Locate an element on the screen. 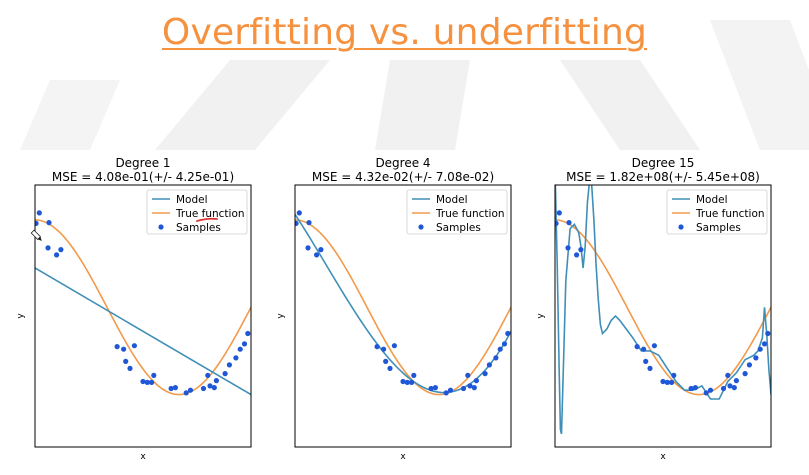 Image resolution: width=809 pixels, height=475 pixels. chart-title: Degree 1 is located at coordinates (142, 163).